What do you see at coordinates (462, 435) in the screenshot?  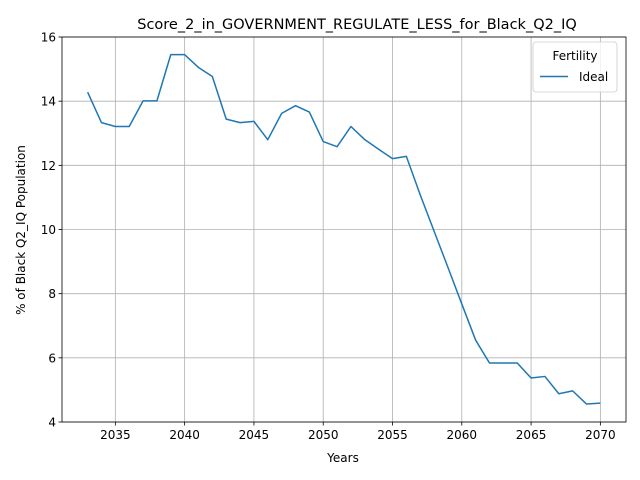 I see `x-tick-label: 2060` at bounding box center [462, 435].